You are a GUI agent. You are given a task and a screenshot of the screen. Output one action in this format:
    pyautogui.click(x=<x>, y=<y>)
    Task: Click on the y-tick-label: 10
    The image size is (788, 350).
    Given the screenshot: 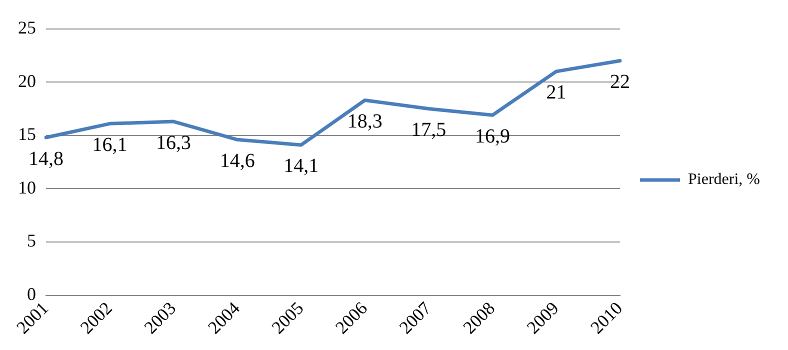 What is the action you would take?
    pyautogui.click(x=27, y=187)
    